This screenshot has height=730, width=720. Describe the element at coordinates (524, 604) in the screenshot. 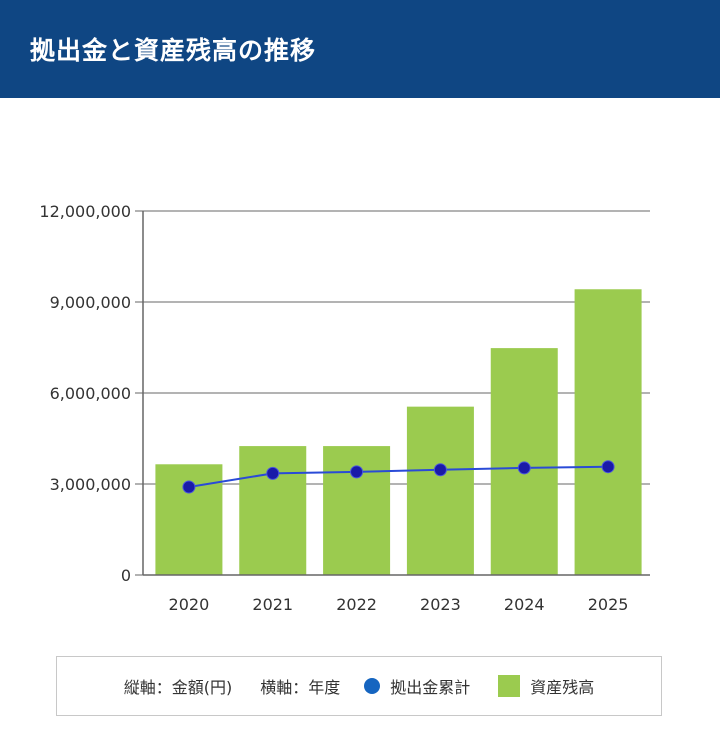

I see `x-tick-label: 2024` at that location.